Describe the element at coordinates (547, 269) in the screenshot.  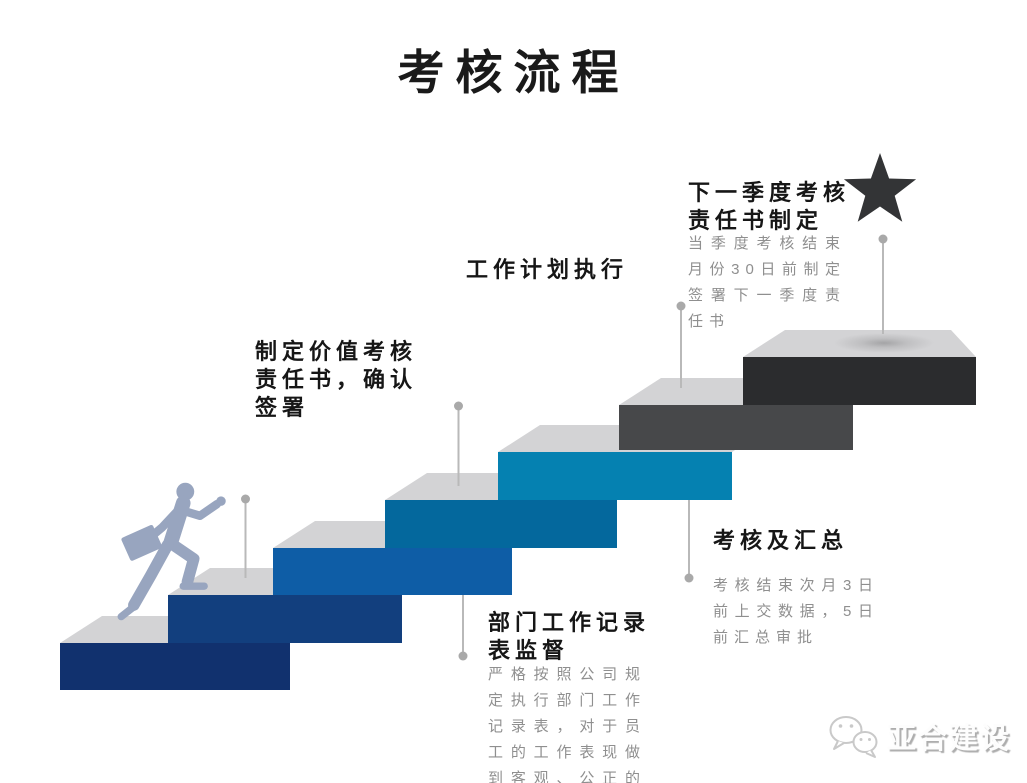
I see `stage-heading-work-plan-execution: 工作计划执行` at that location.